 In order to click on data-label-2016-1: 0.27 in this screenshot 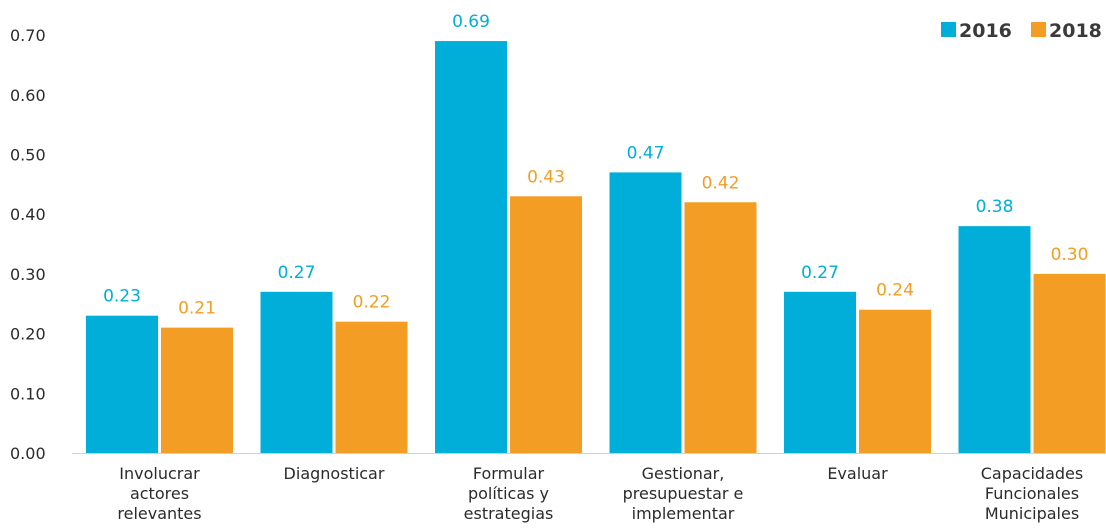, I will do `click(297, 273)`.